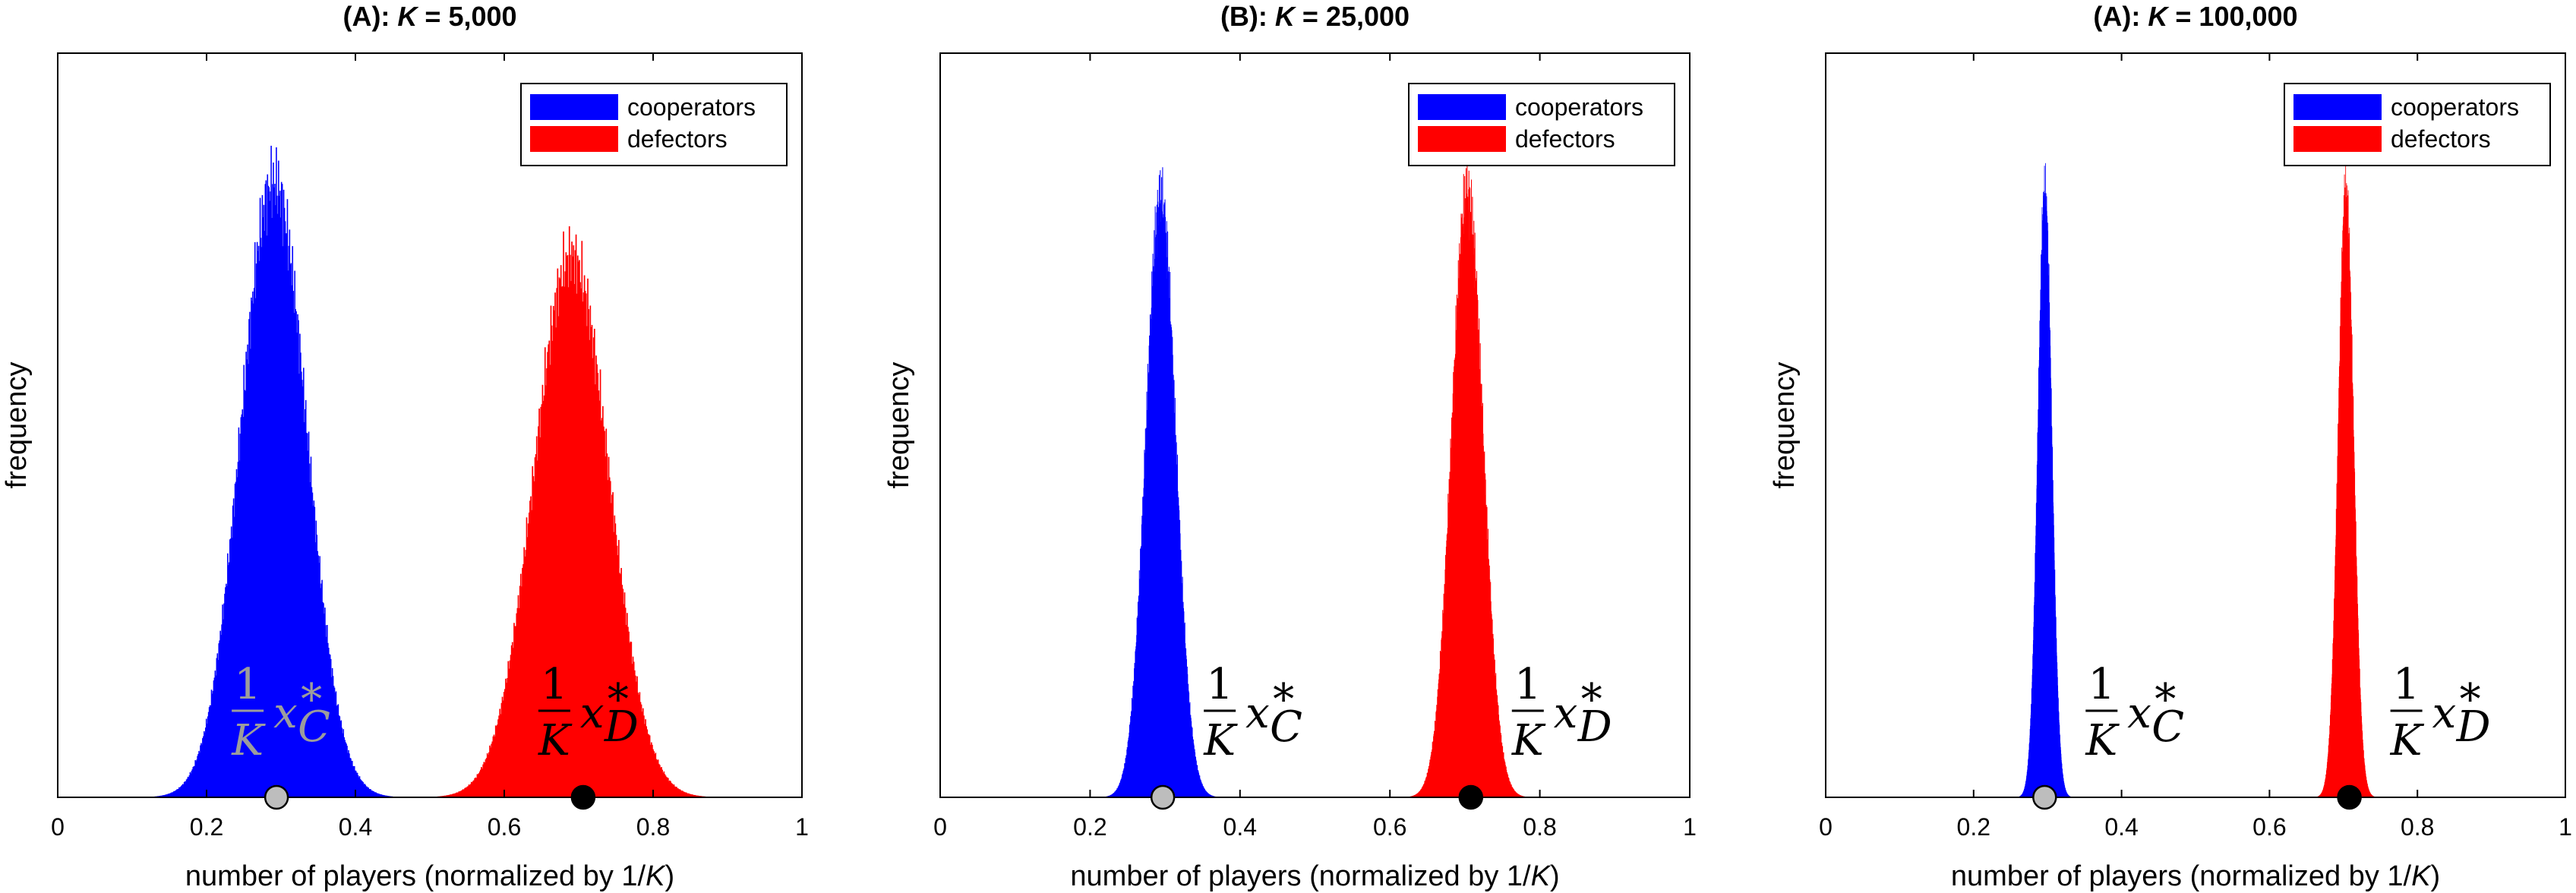  Describe the element at coordinates (2101, 684) in the screenshot. I see `fraction-numerator: 1` at that location.